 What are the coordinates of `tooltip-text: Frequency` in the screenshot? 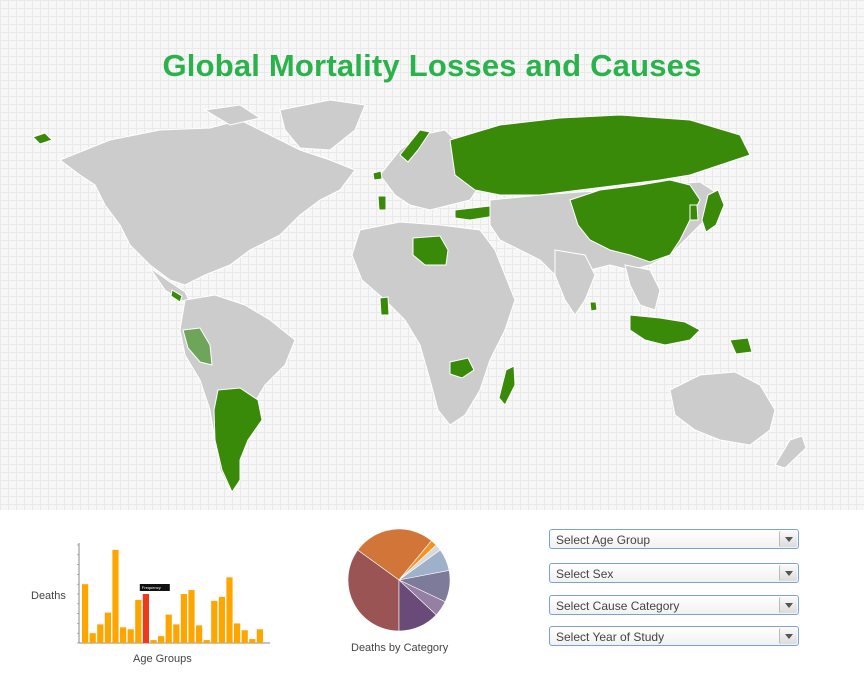 It's located at (151, 587).